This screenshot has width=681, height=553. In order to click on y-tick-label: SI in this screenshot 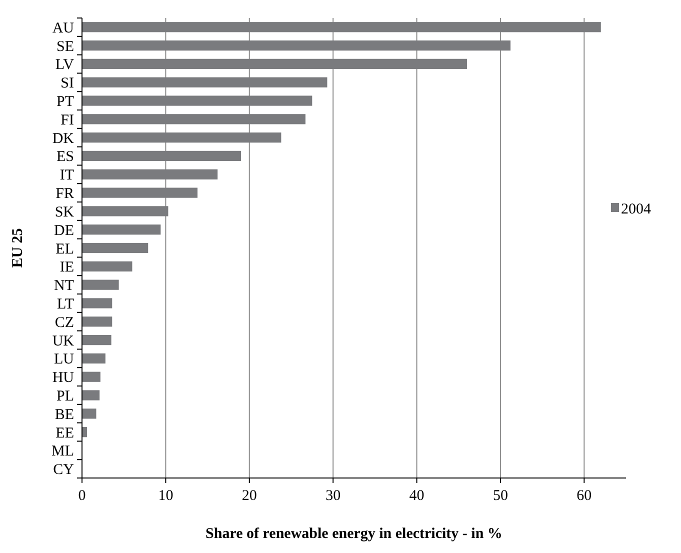, I will do `click(67, 84)`.